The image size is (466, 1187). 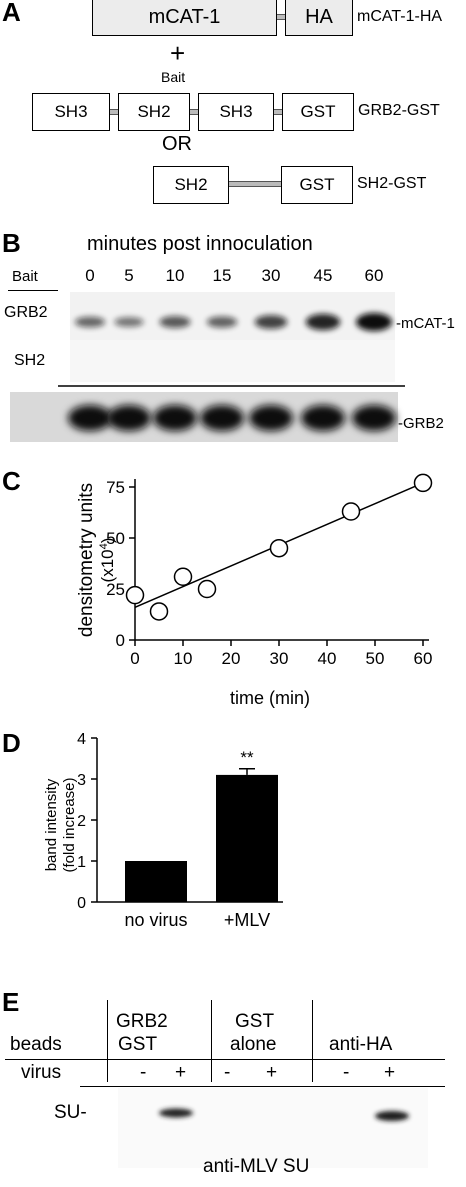 What do you see at coordinates (271, 275) in the screenshot?
I see `timepoint-label: 30` at bounding box center [271, 275].